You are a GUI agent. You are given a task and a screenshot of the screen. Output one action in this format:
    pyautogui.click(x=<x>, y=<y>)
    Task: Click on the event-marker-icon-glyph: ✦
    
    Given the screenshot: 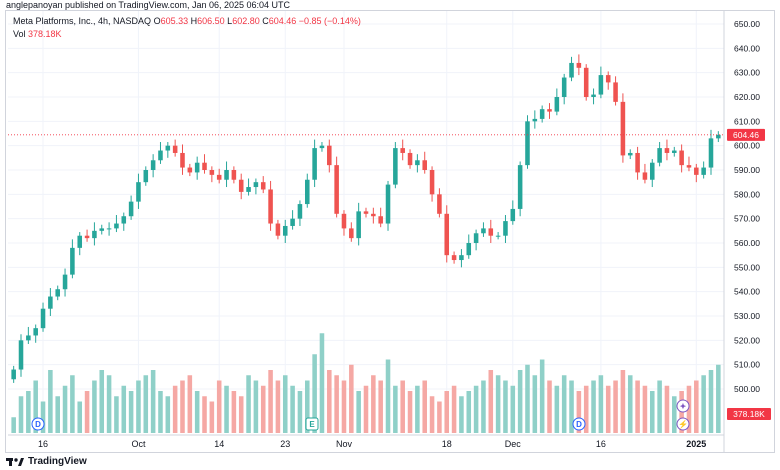 What is the action you would take?
    pyautogui.click(x=683, y=406)
    